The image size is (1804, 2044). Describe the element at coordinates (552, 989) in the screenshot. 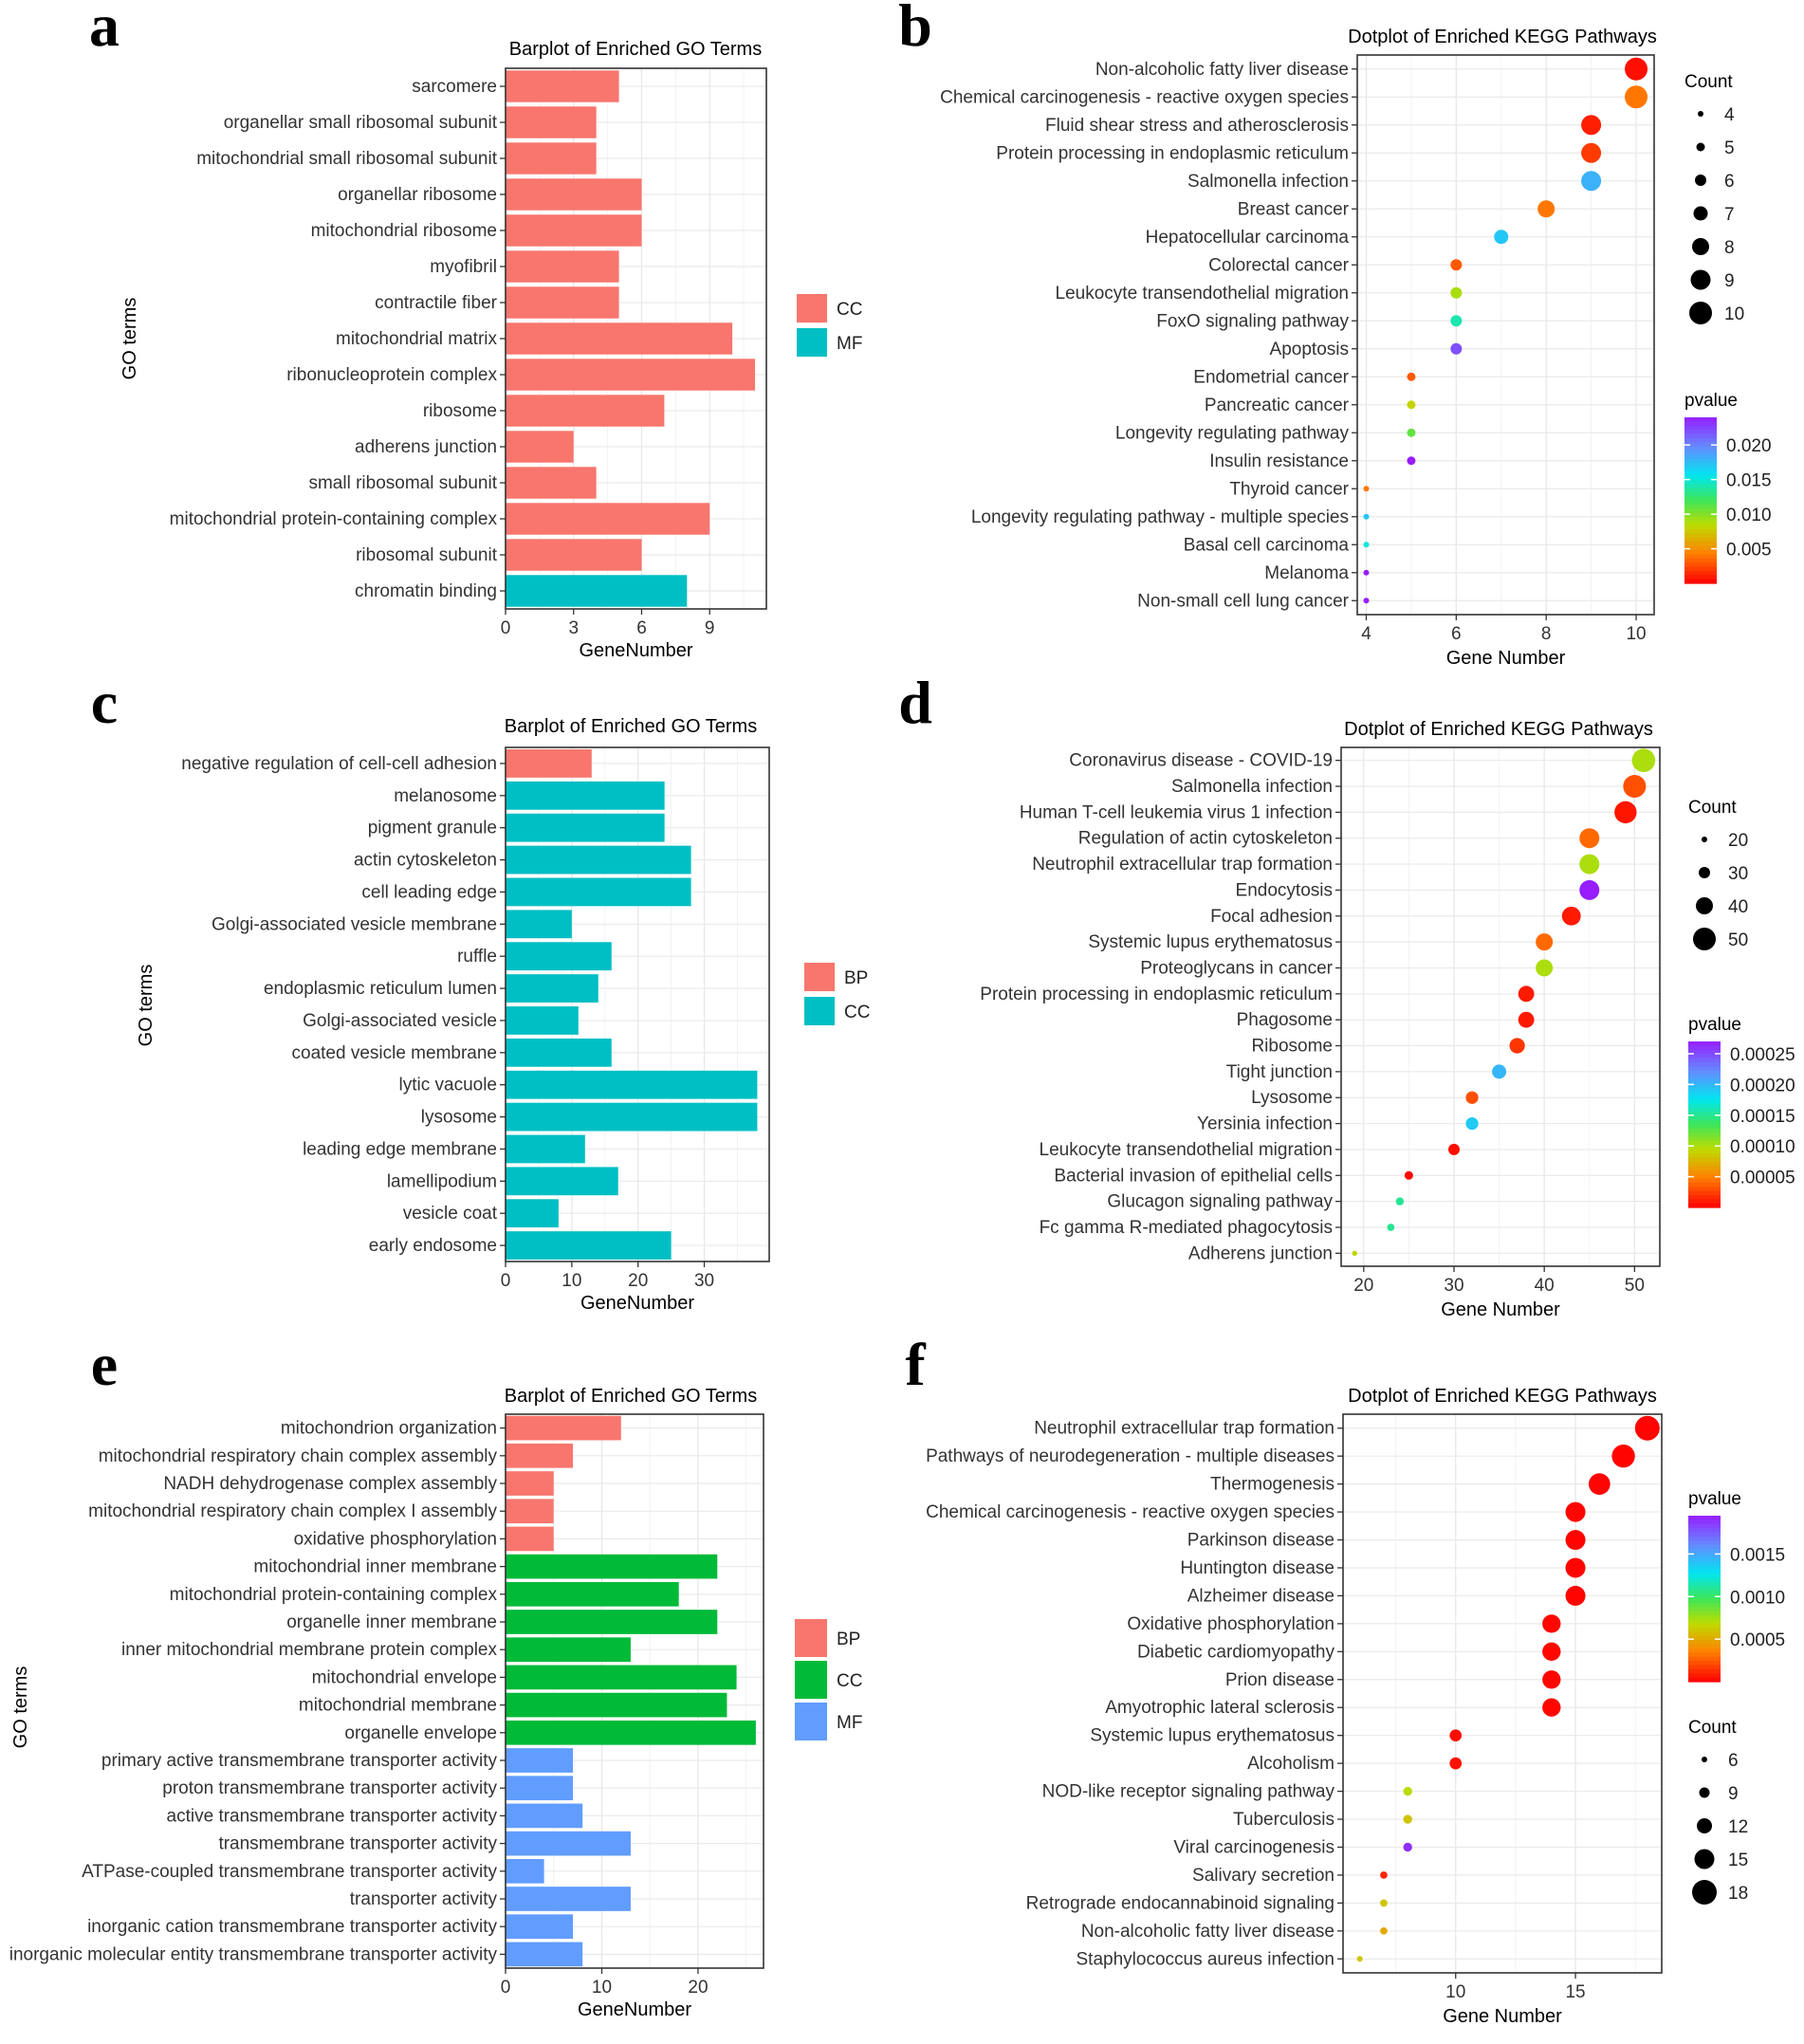

I see `bar-endoplasmic-reticulum-lumen` at that location.